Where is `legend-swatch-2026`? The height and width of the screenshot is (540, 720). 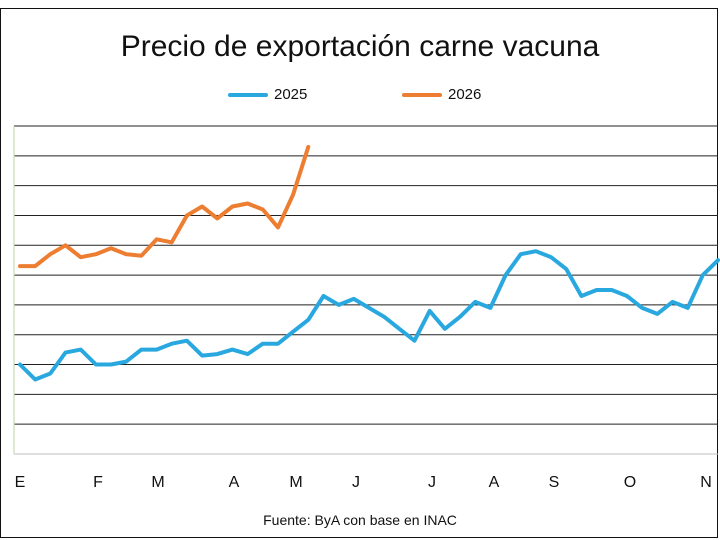 legend-swatch-2026 is located at coordinates (422, 94).